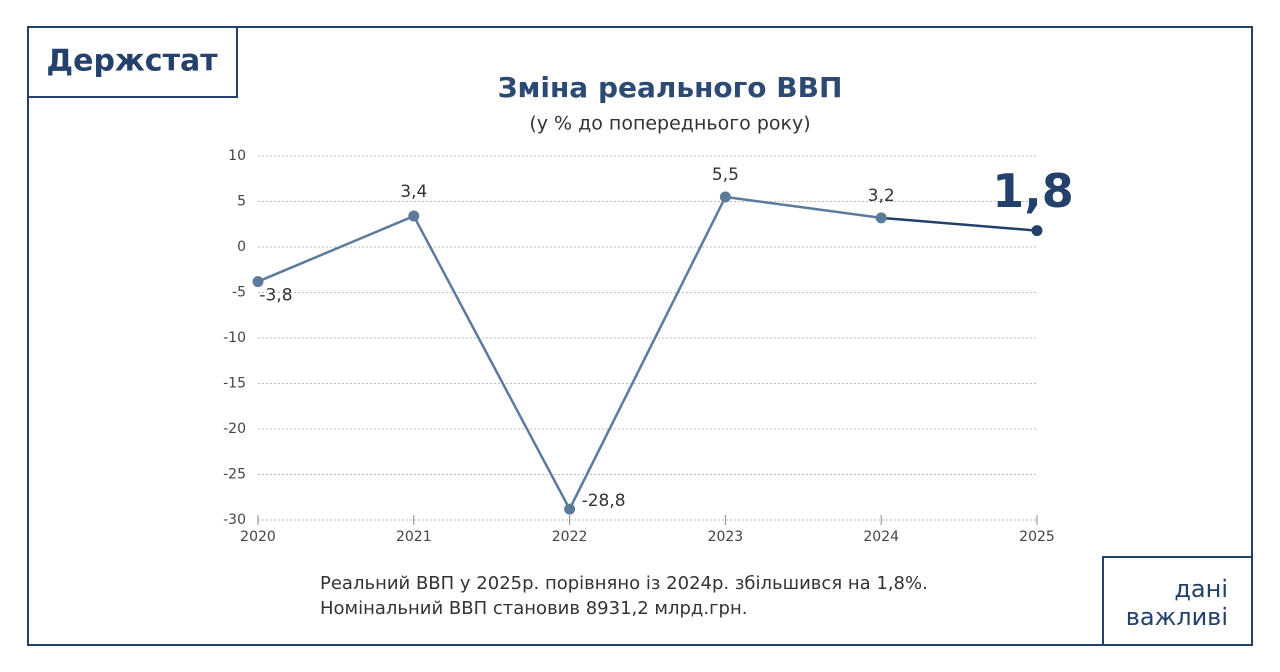 The image size is (1280, 672). Describe the element at coordinates (234, 429) in the screenshot. I see `y-tick-label: -20` at that location.